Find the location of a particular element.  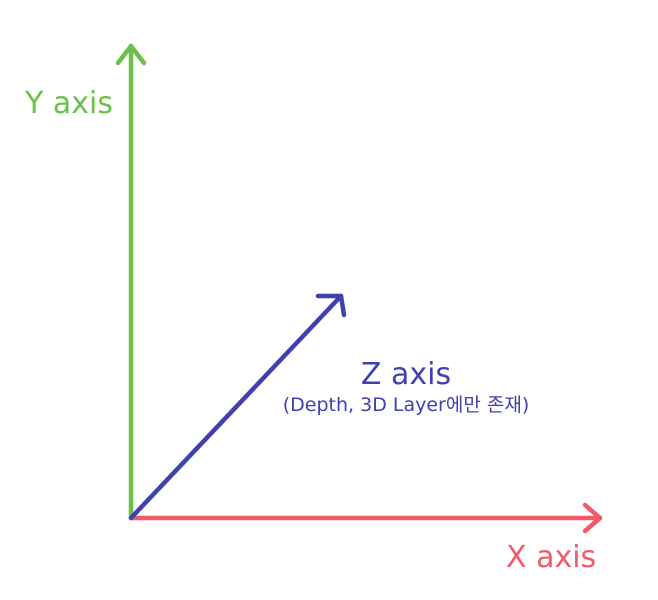

z-axis-arrowhead is located at coordinates (331, 305).